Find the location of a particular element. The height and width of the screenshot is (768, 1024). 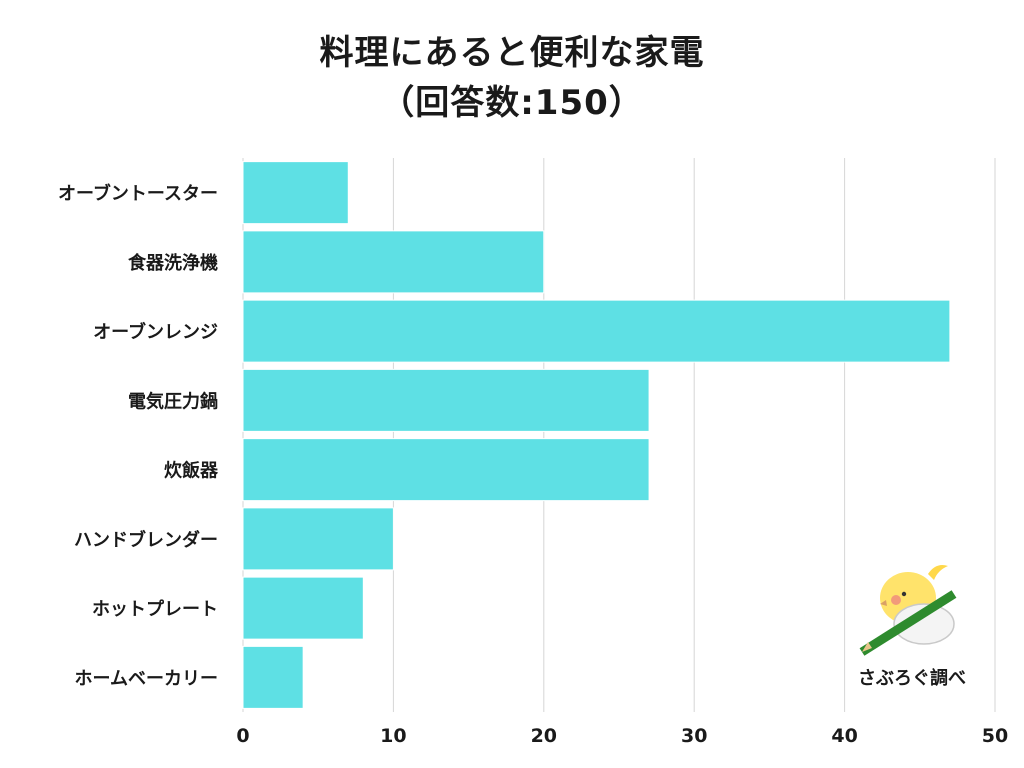

category-label: ホームベーカリー is located at coordinates (146, 678).